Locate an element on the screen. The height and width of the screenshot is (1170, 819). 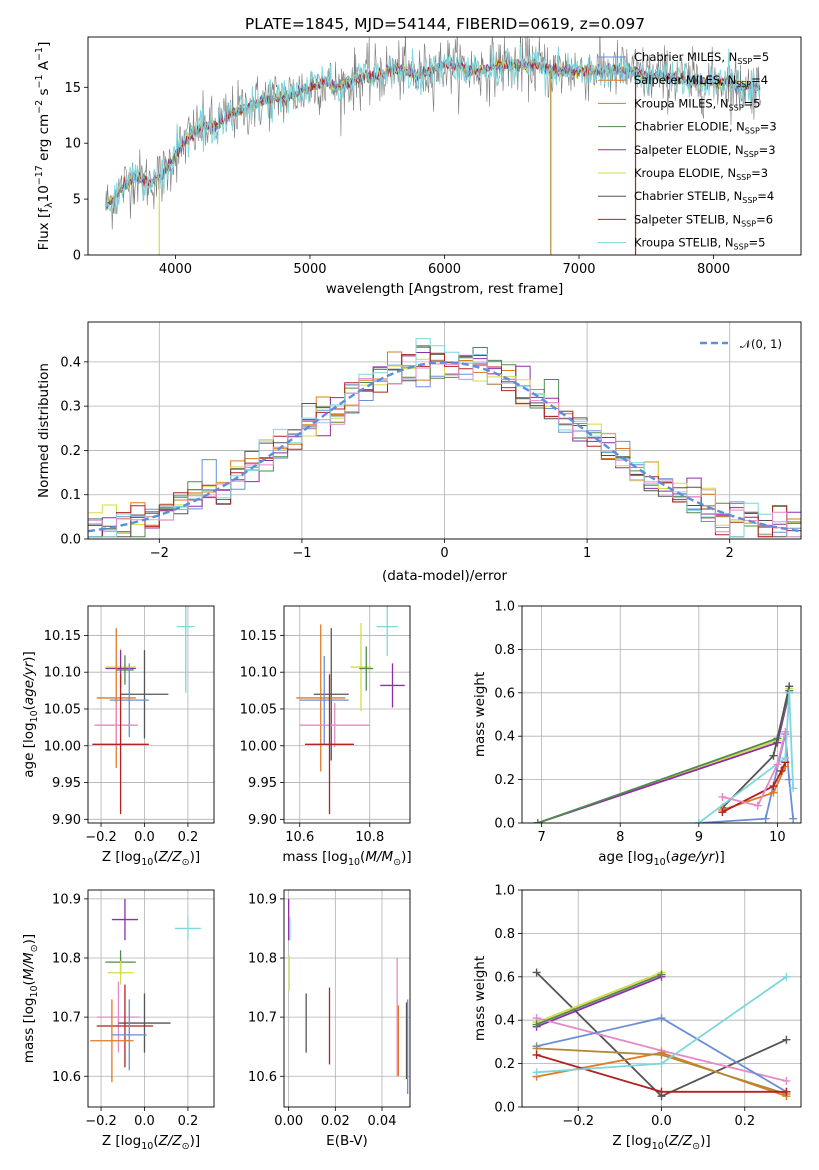
y-tick-label: 10.10 is located at coordinates (62, 673).